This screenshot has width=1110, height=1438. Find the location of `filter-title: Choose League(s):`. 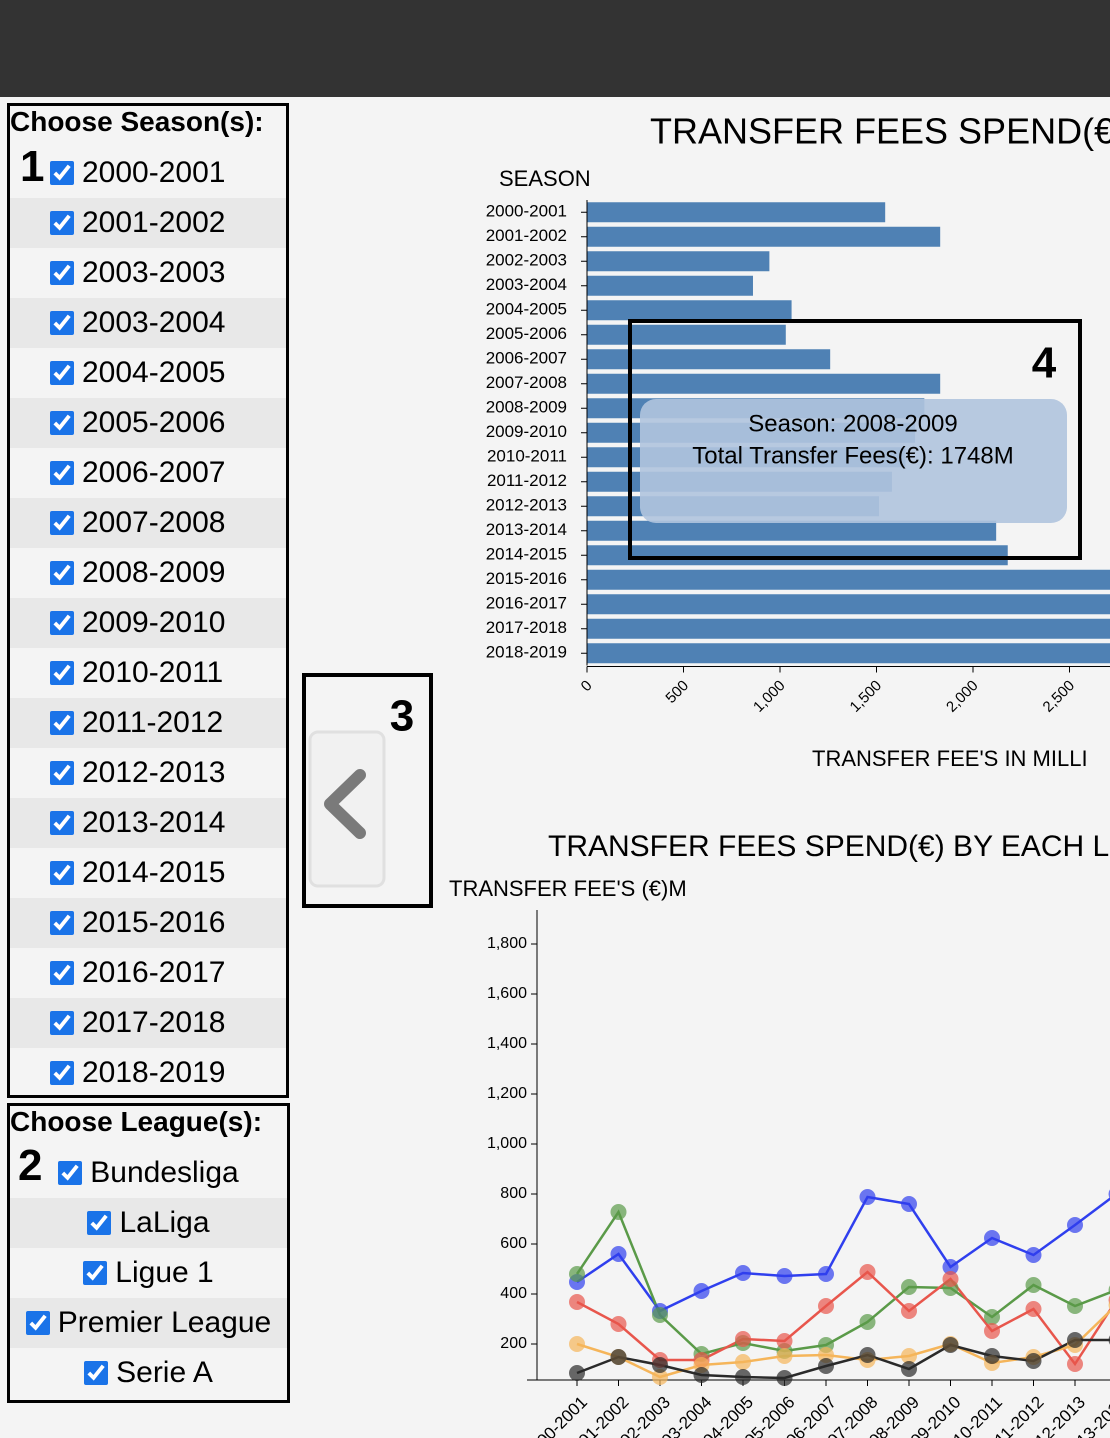

filter-title: Choose League(s): is located at coordinates (136, 1121).